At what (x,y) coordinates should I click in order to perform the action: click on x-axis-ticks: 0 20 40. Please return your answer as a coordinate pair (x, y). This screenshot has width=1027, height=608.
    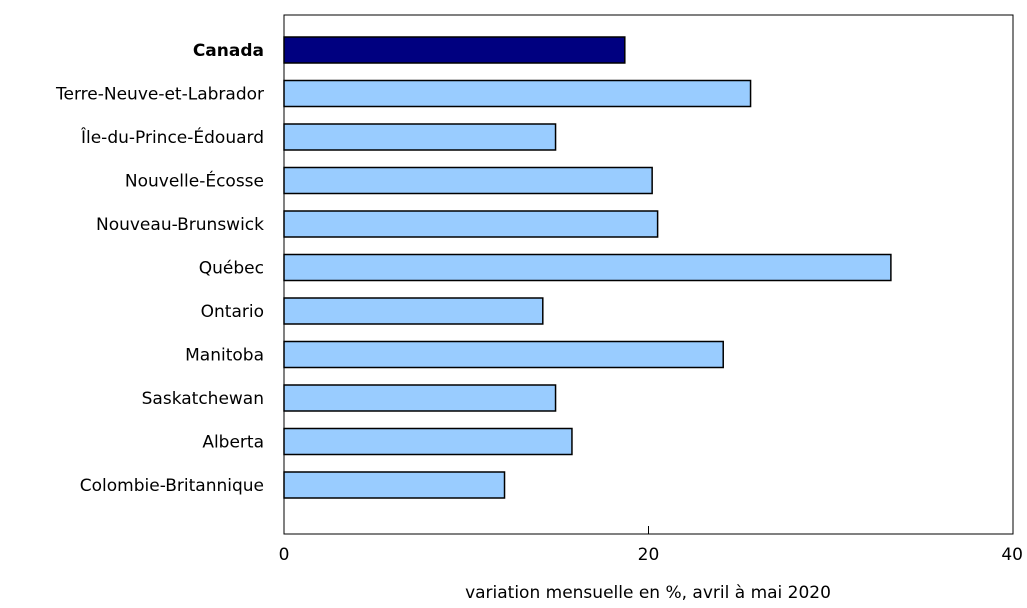
    Looking at the image, I should click on (651, 545).